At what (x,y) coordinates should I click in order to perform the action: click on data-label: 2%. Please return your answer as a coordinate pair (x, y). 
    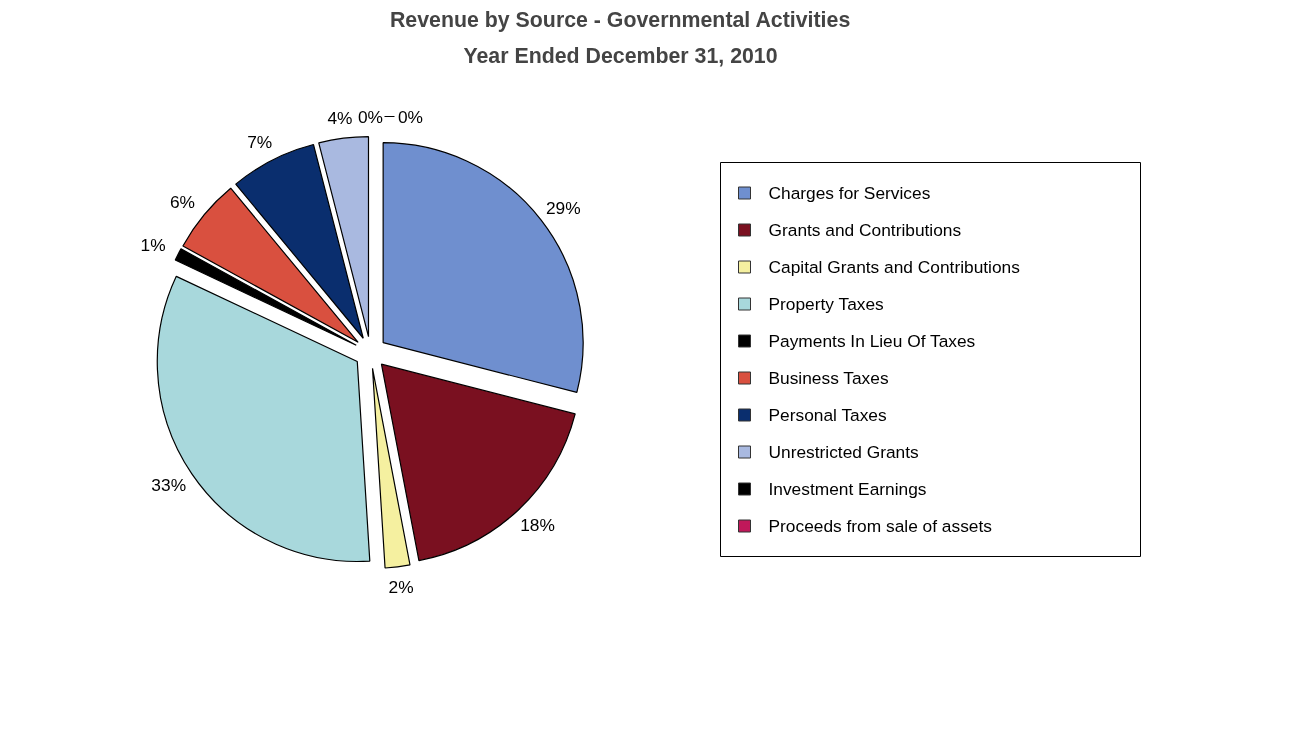
    Looking at the image, I should click on (401, 586).